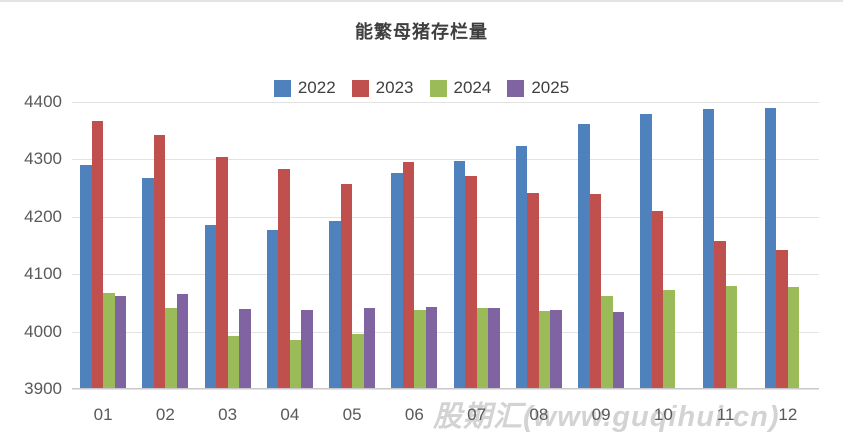 The height and width of the screenshot is (445, 843). Describe the element at coordinates (601, 414) in the screenshot. I see `x-tick-label-09: 09` at that location.